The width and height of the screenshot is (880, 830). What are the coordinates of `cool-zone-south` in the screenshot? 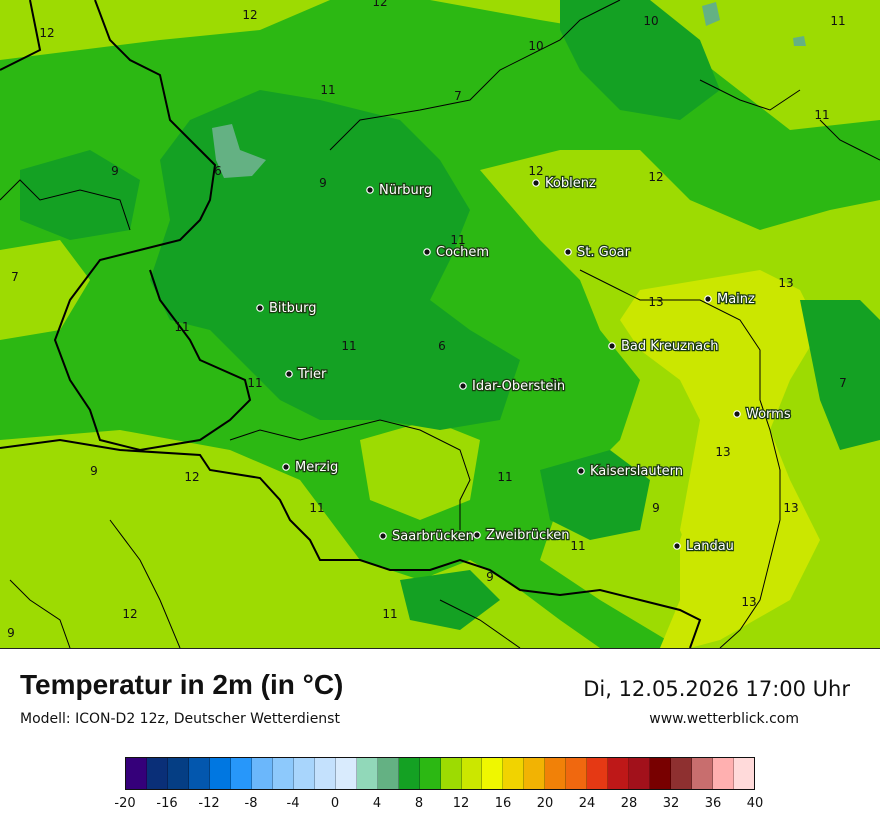 It's located at (450, 600).